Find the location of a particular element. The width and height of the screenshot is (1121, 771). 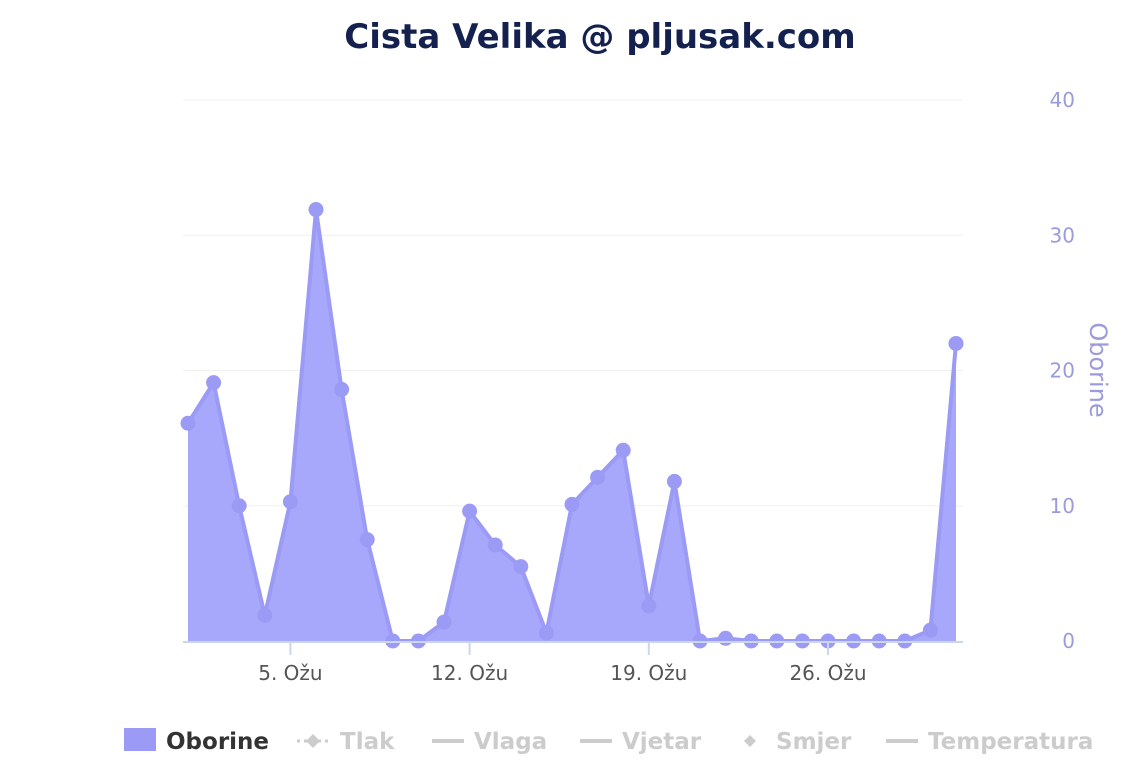

legend-item-tlak: Tlak is located at coordinates (346, 742).